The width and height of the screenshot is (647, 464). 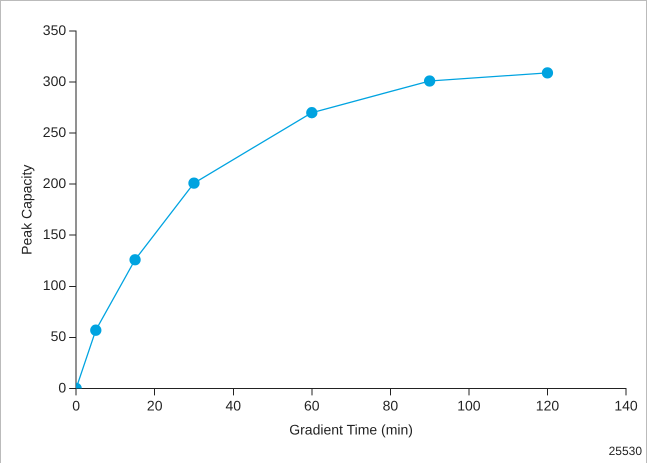 What do you see at coordinates (625, 451) in the screenshot?
I see `text: 25530` at bounding box center [625, 451].